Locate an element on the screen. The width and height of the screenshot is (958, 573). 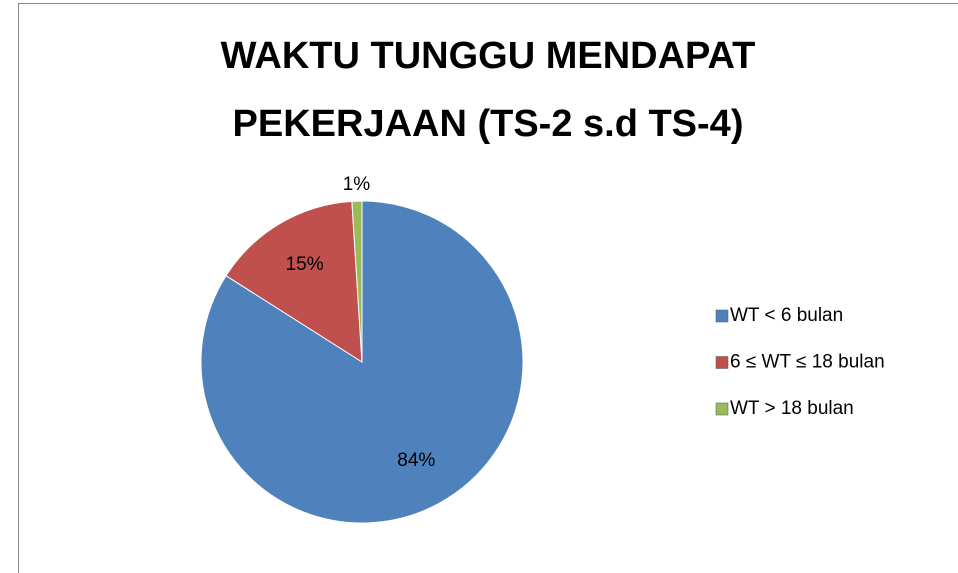
data-label: 15% is located at coordinates (305, 264).